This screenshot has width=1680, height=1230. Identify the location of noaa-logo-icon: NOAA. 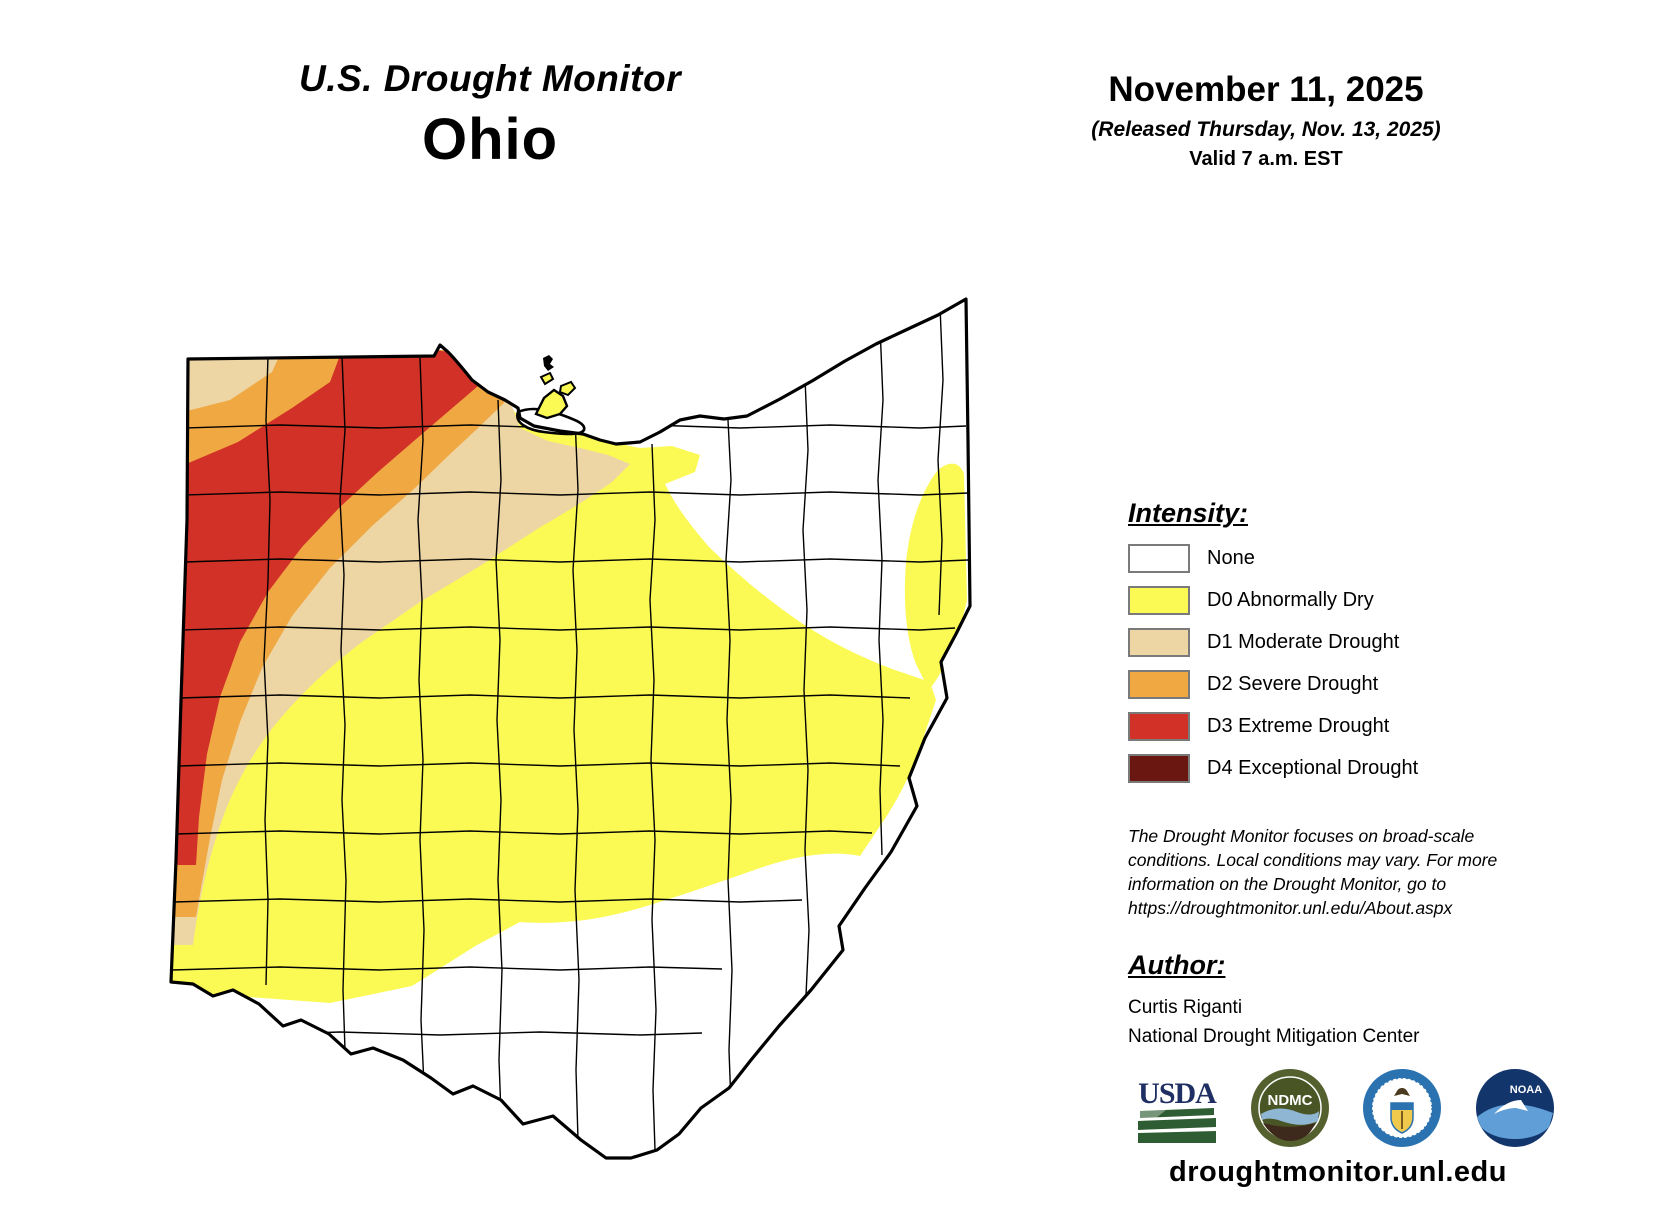
(1514, 1108).